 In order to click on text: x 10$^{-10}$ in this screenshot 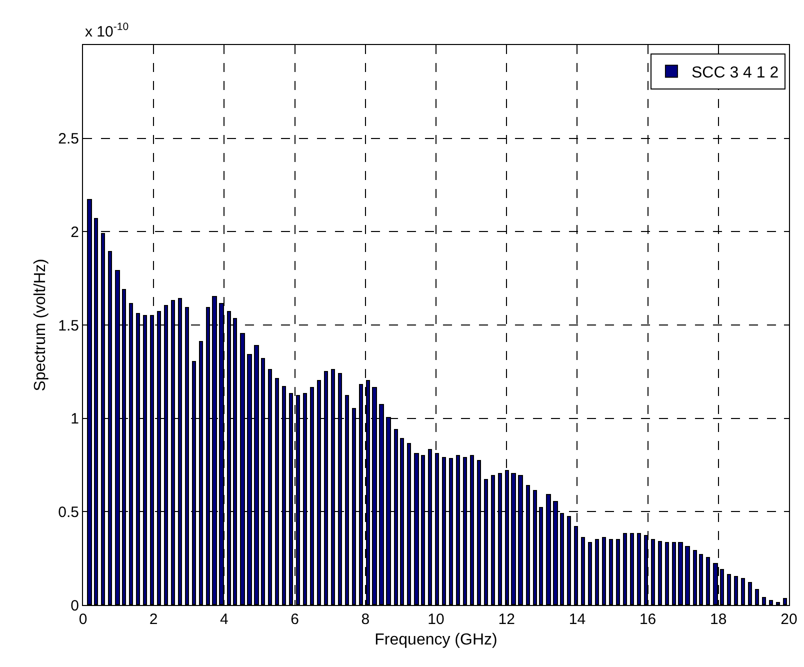, I will do `click(107, 30)`.